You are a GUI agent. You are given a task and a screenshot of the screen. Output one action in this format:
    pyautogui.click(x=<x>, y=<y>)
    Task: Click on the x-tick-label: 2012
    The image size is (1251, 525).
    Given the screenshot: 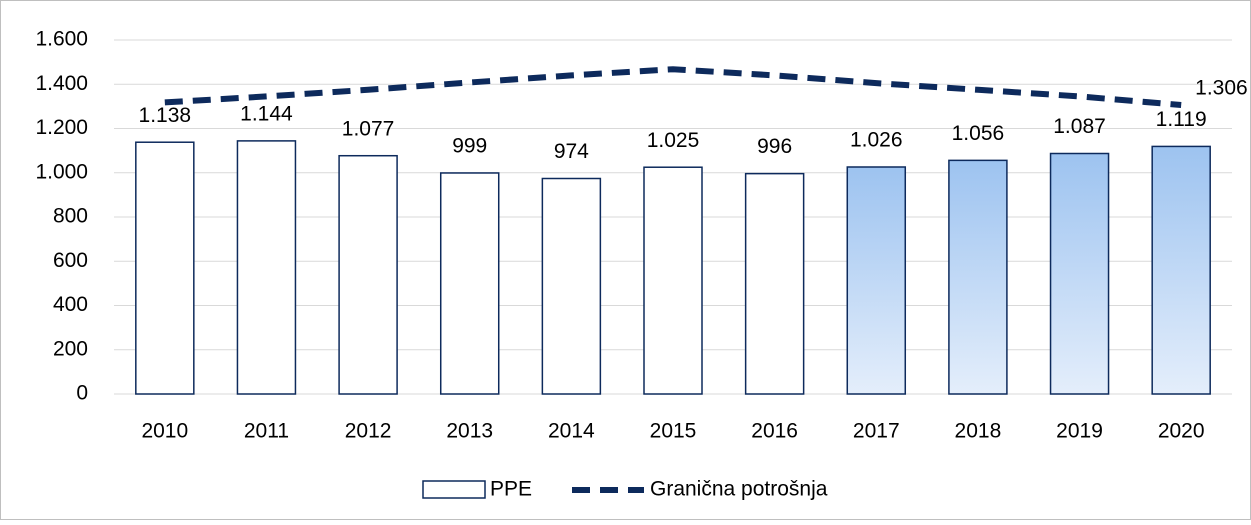 What is the action you would take?
    pyautogui.click(x=368, y=431)
    